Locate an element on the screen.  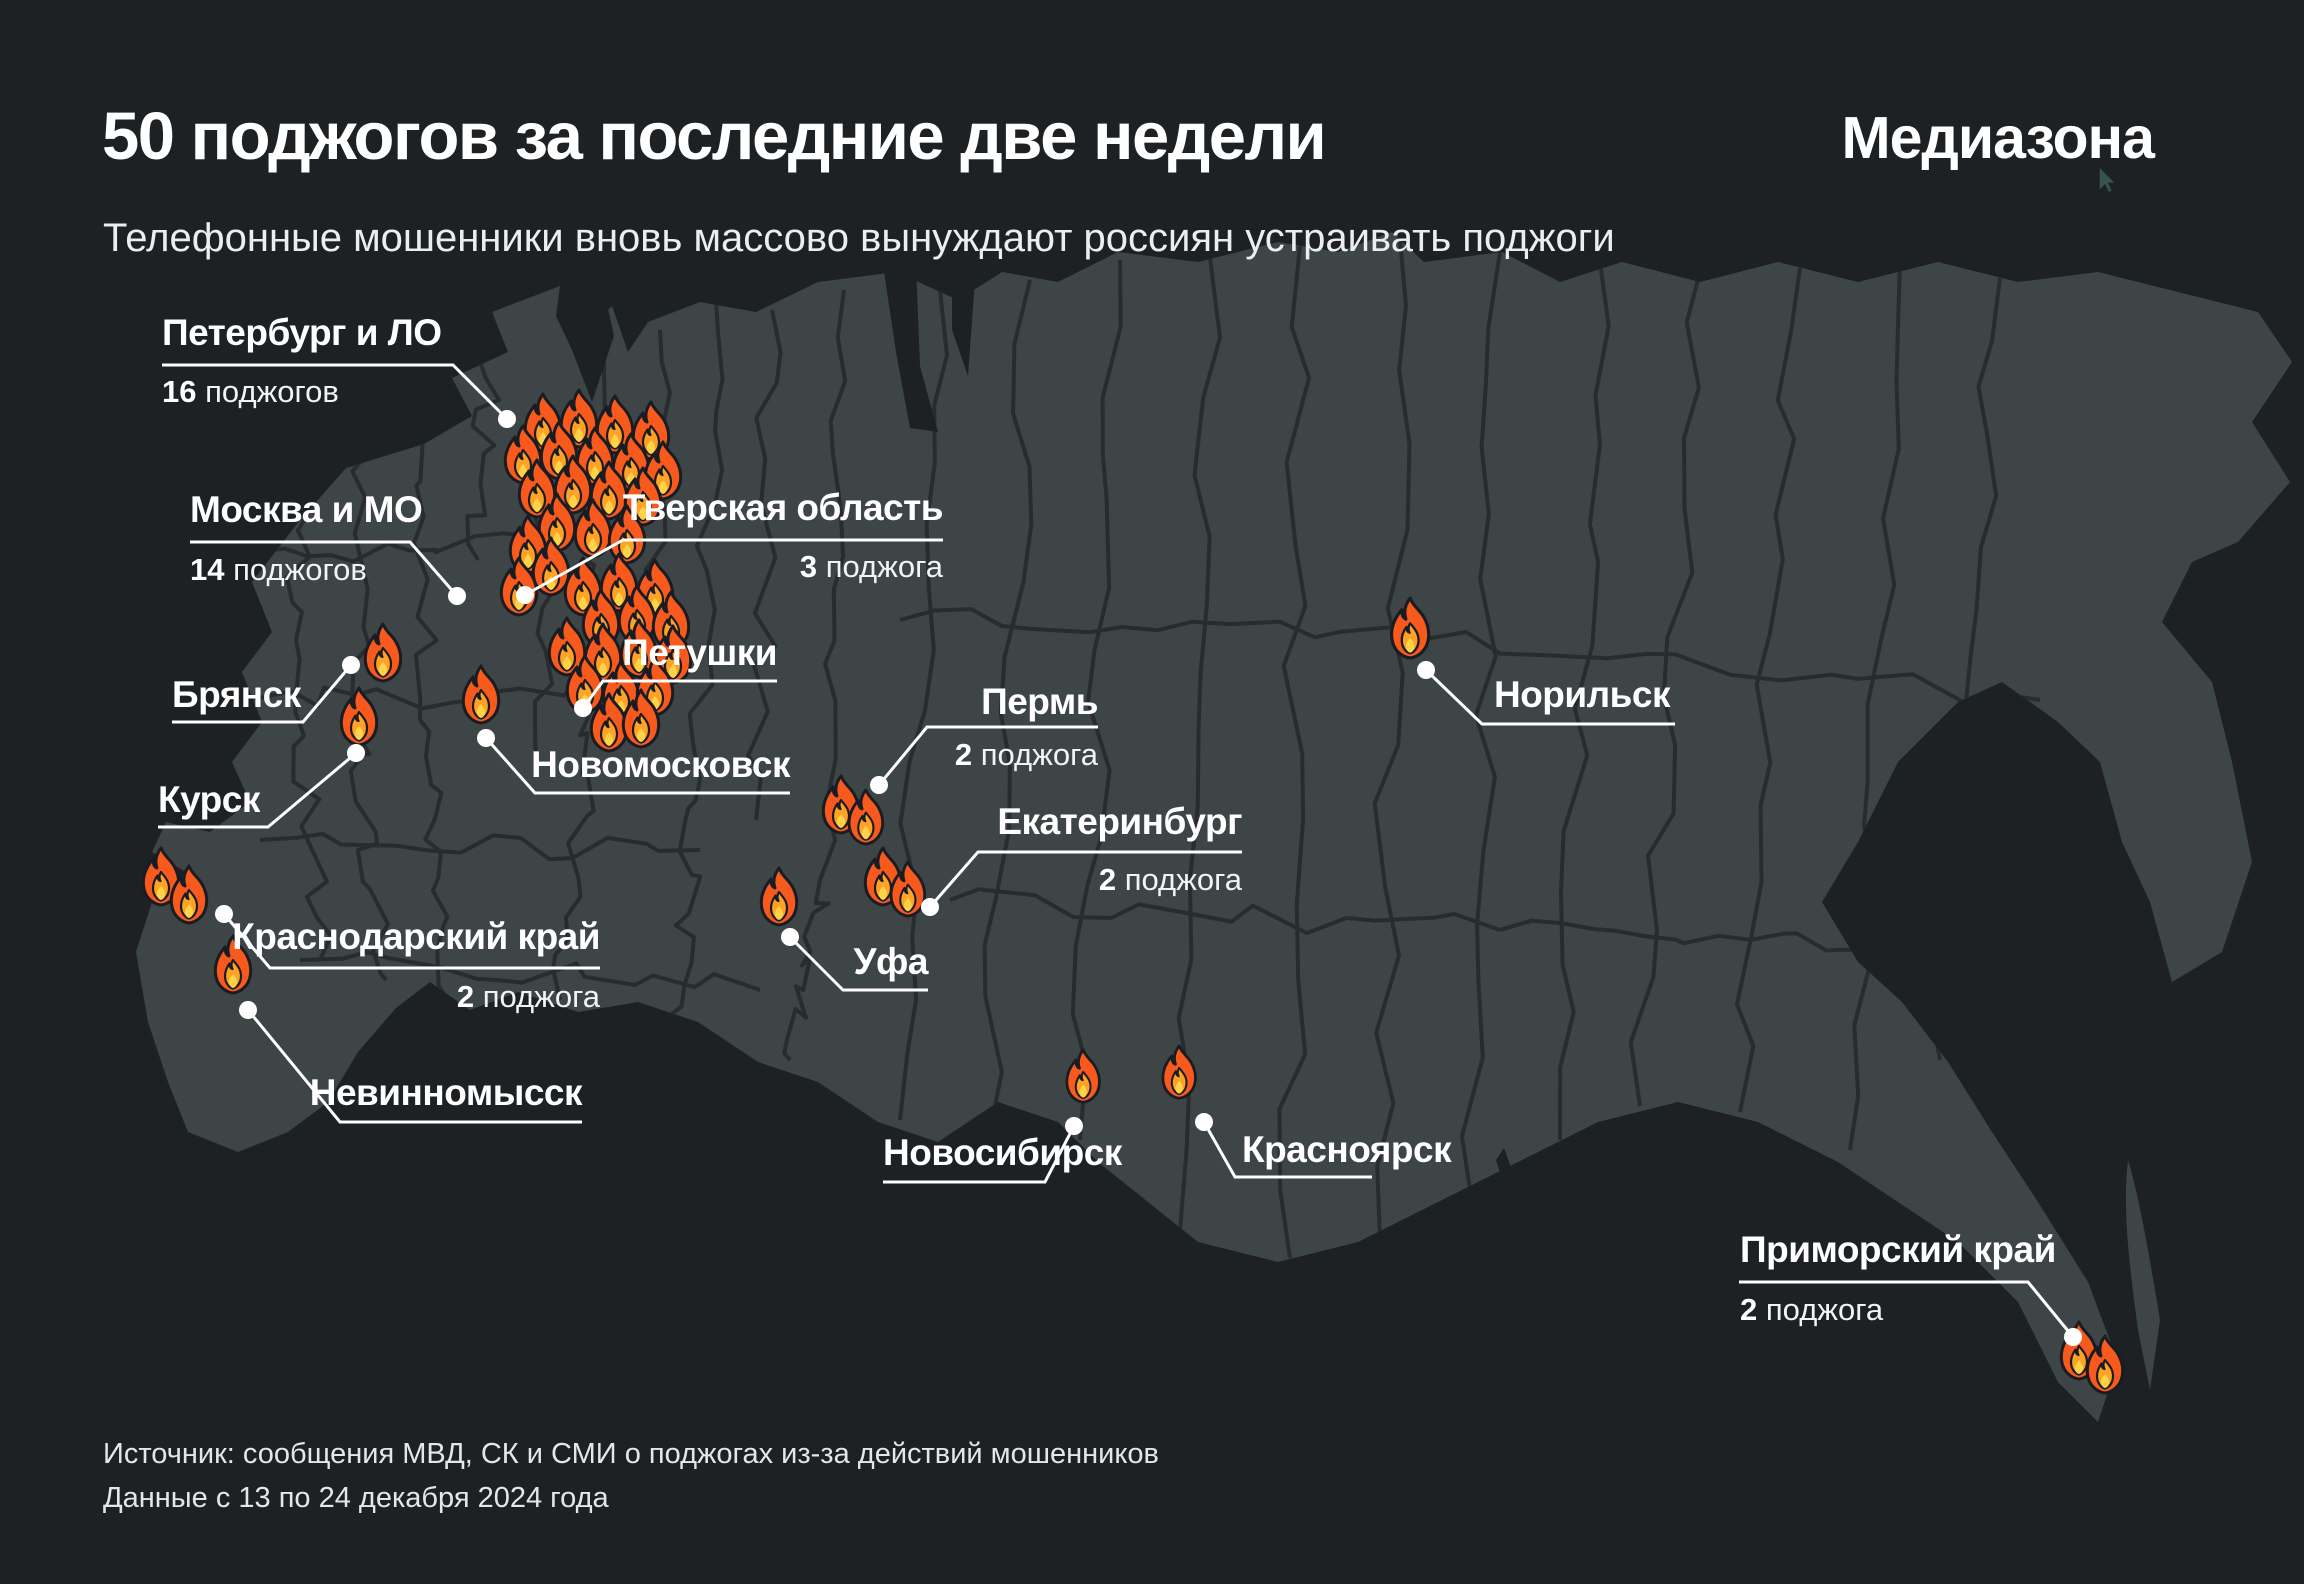
page-title: 50 поджогов за последние две недели is located at coordinates (714, 136).